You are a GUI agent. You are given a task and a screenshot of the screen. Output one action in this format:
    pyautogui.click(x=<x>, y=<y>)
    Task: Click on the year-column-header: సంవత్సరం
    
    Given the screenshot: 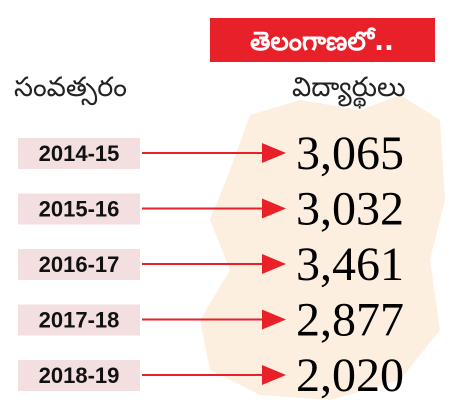 What is the action you would take?
    pyautogui.click(x=70, y=89)
    